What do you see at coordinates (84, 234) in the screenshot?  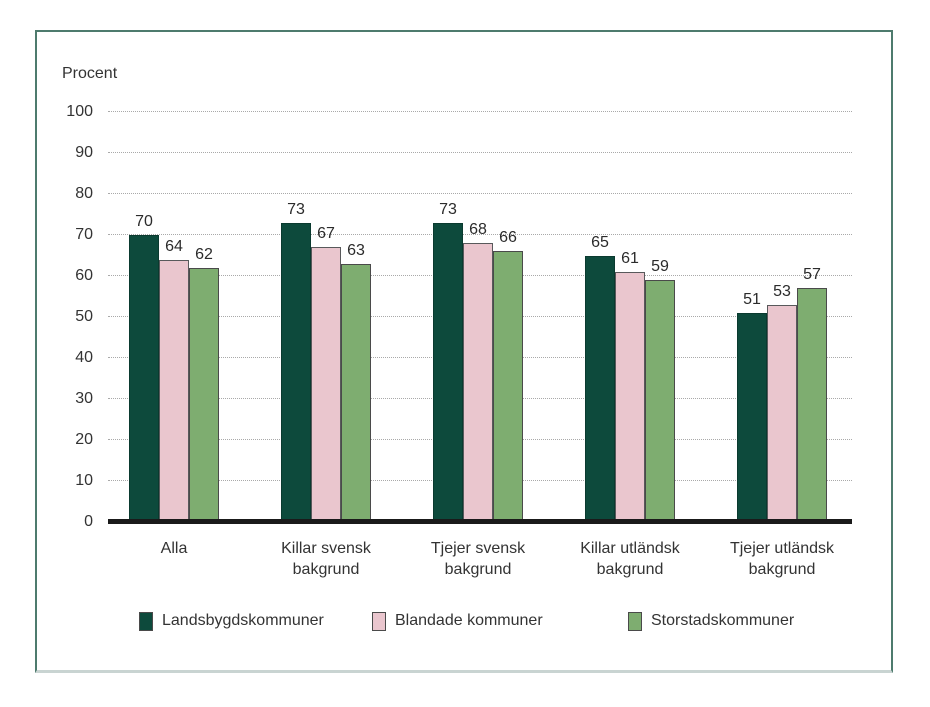 I see `y-tick-label: 70` at bounding box center [84, 234].